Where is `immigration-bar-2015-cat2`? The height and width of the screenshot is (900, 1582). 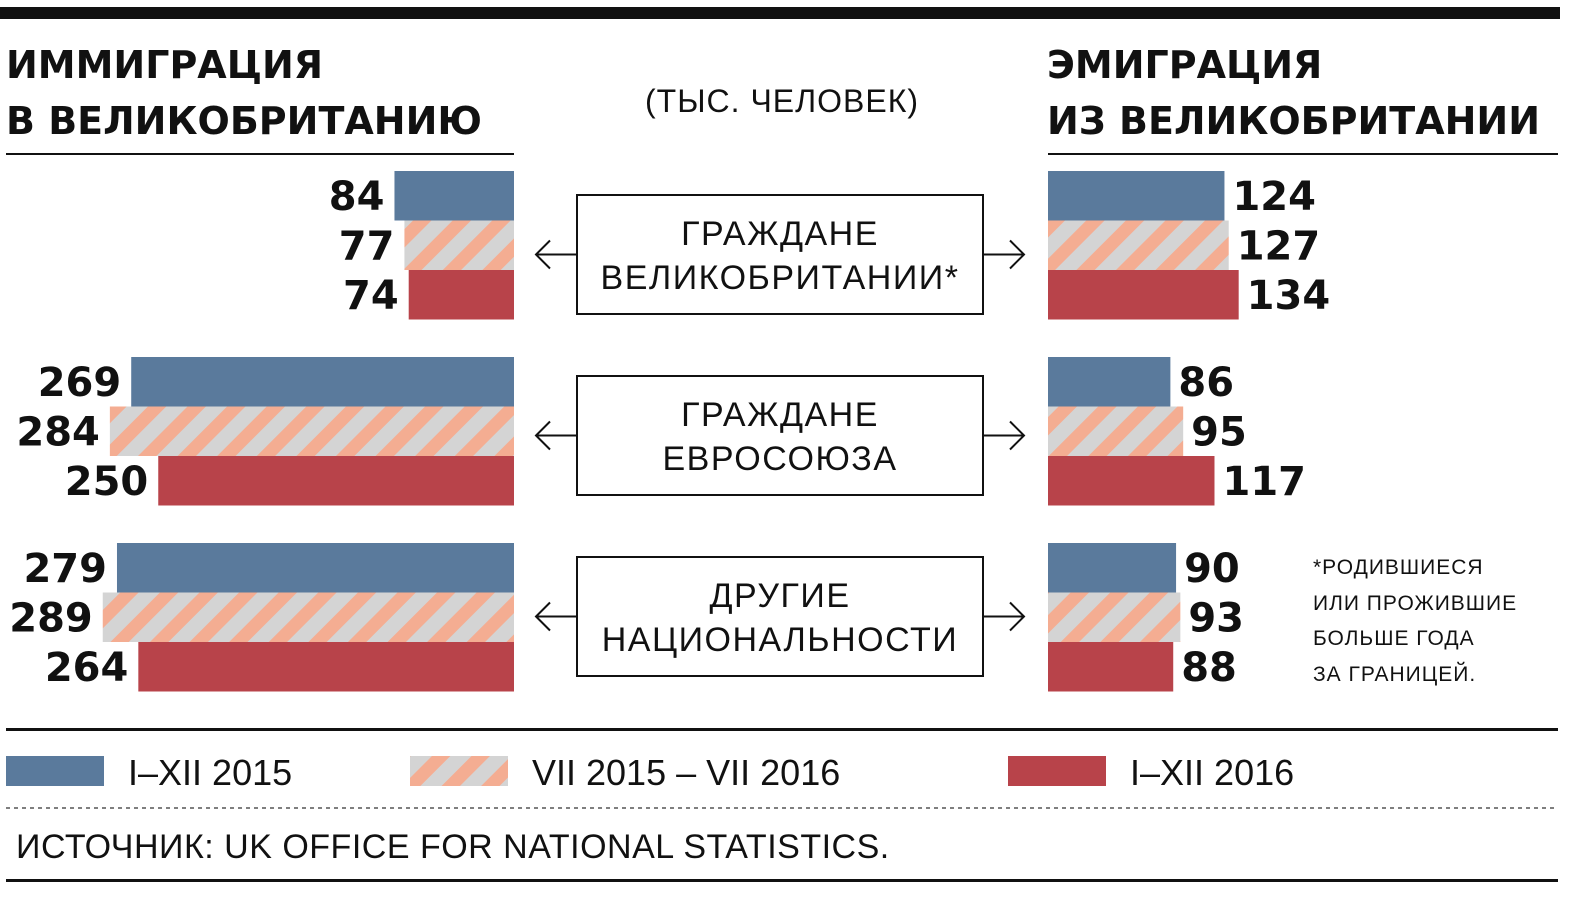 immigration-bar-2015-cat2 is located at coordinates (322, 382).